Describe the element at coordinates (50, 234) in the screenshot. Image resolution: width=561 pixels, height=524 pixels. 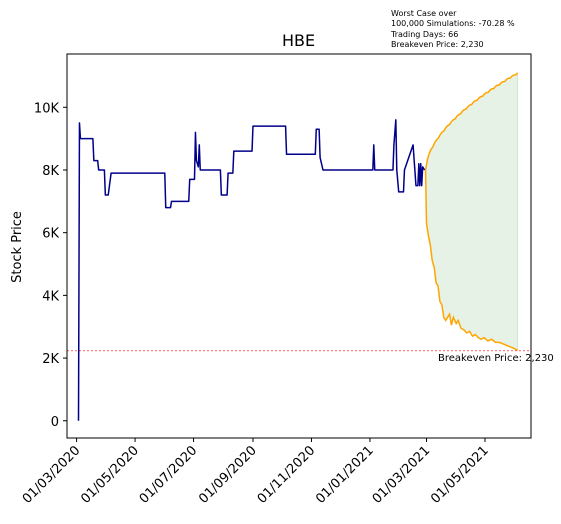
I see `y-tick-label: 6K` at that location.